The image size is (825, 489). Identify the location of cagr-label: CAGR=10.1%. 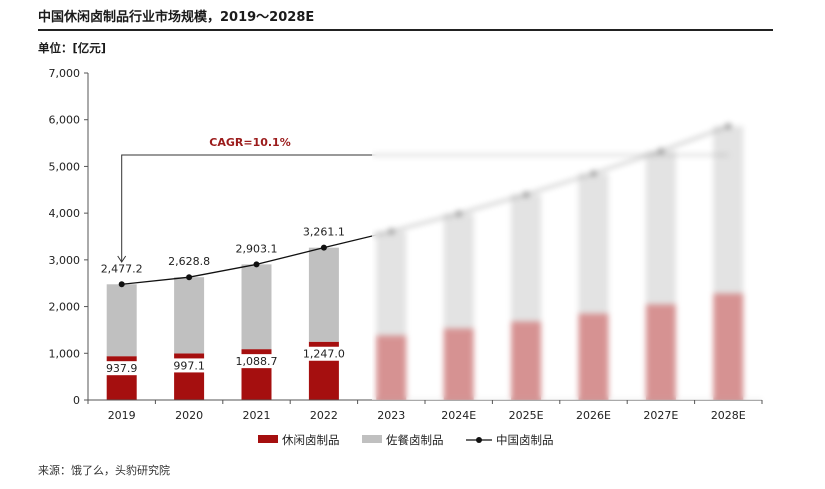
(249, 142).